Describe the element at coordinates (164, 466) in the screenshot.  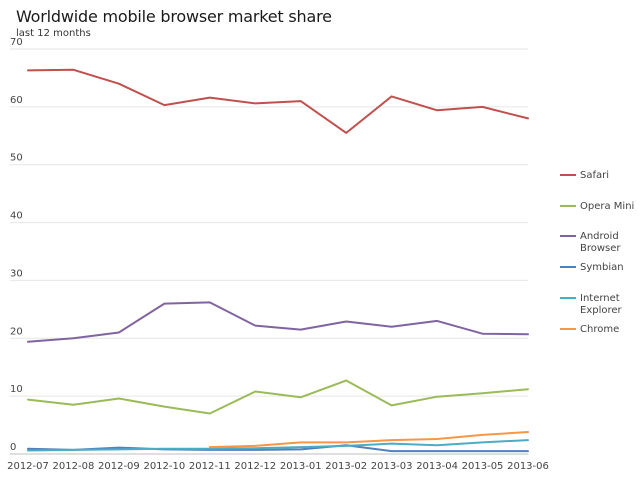
I see `x-tick-label: 2012-10` at that location.